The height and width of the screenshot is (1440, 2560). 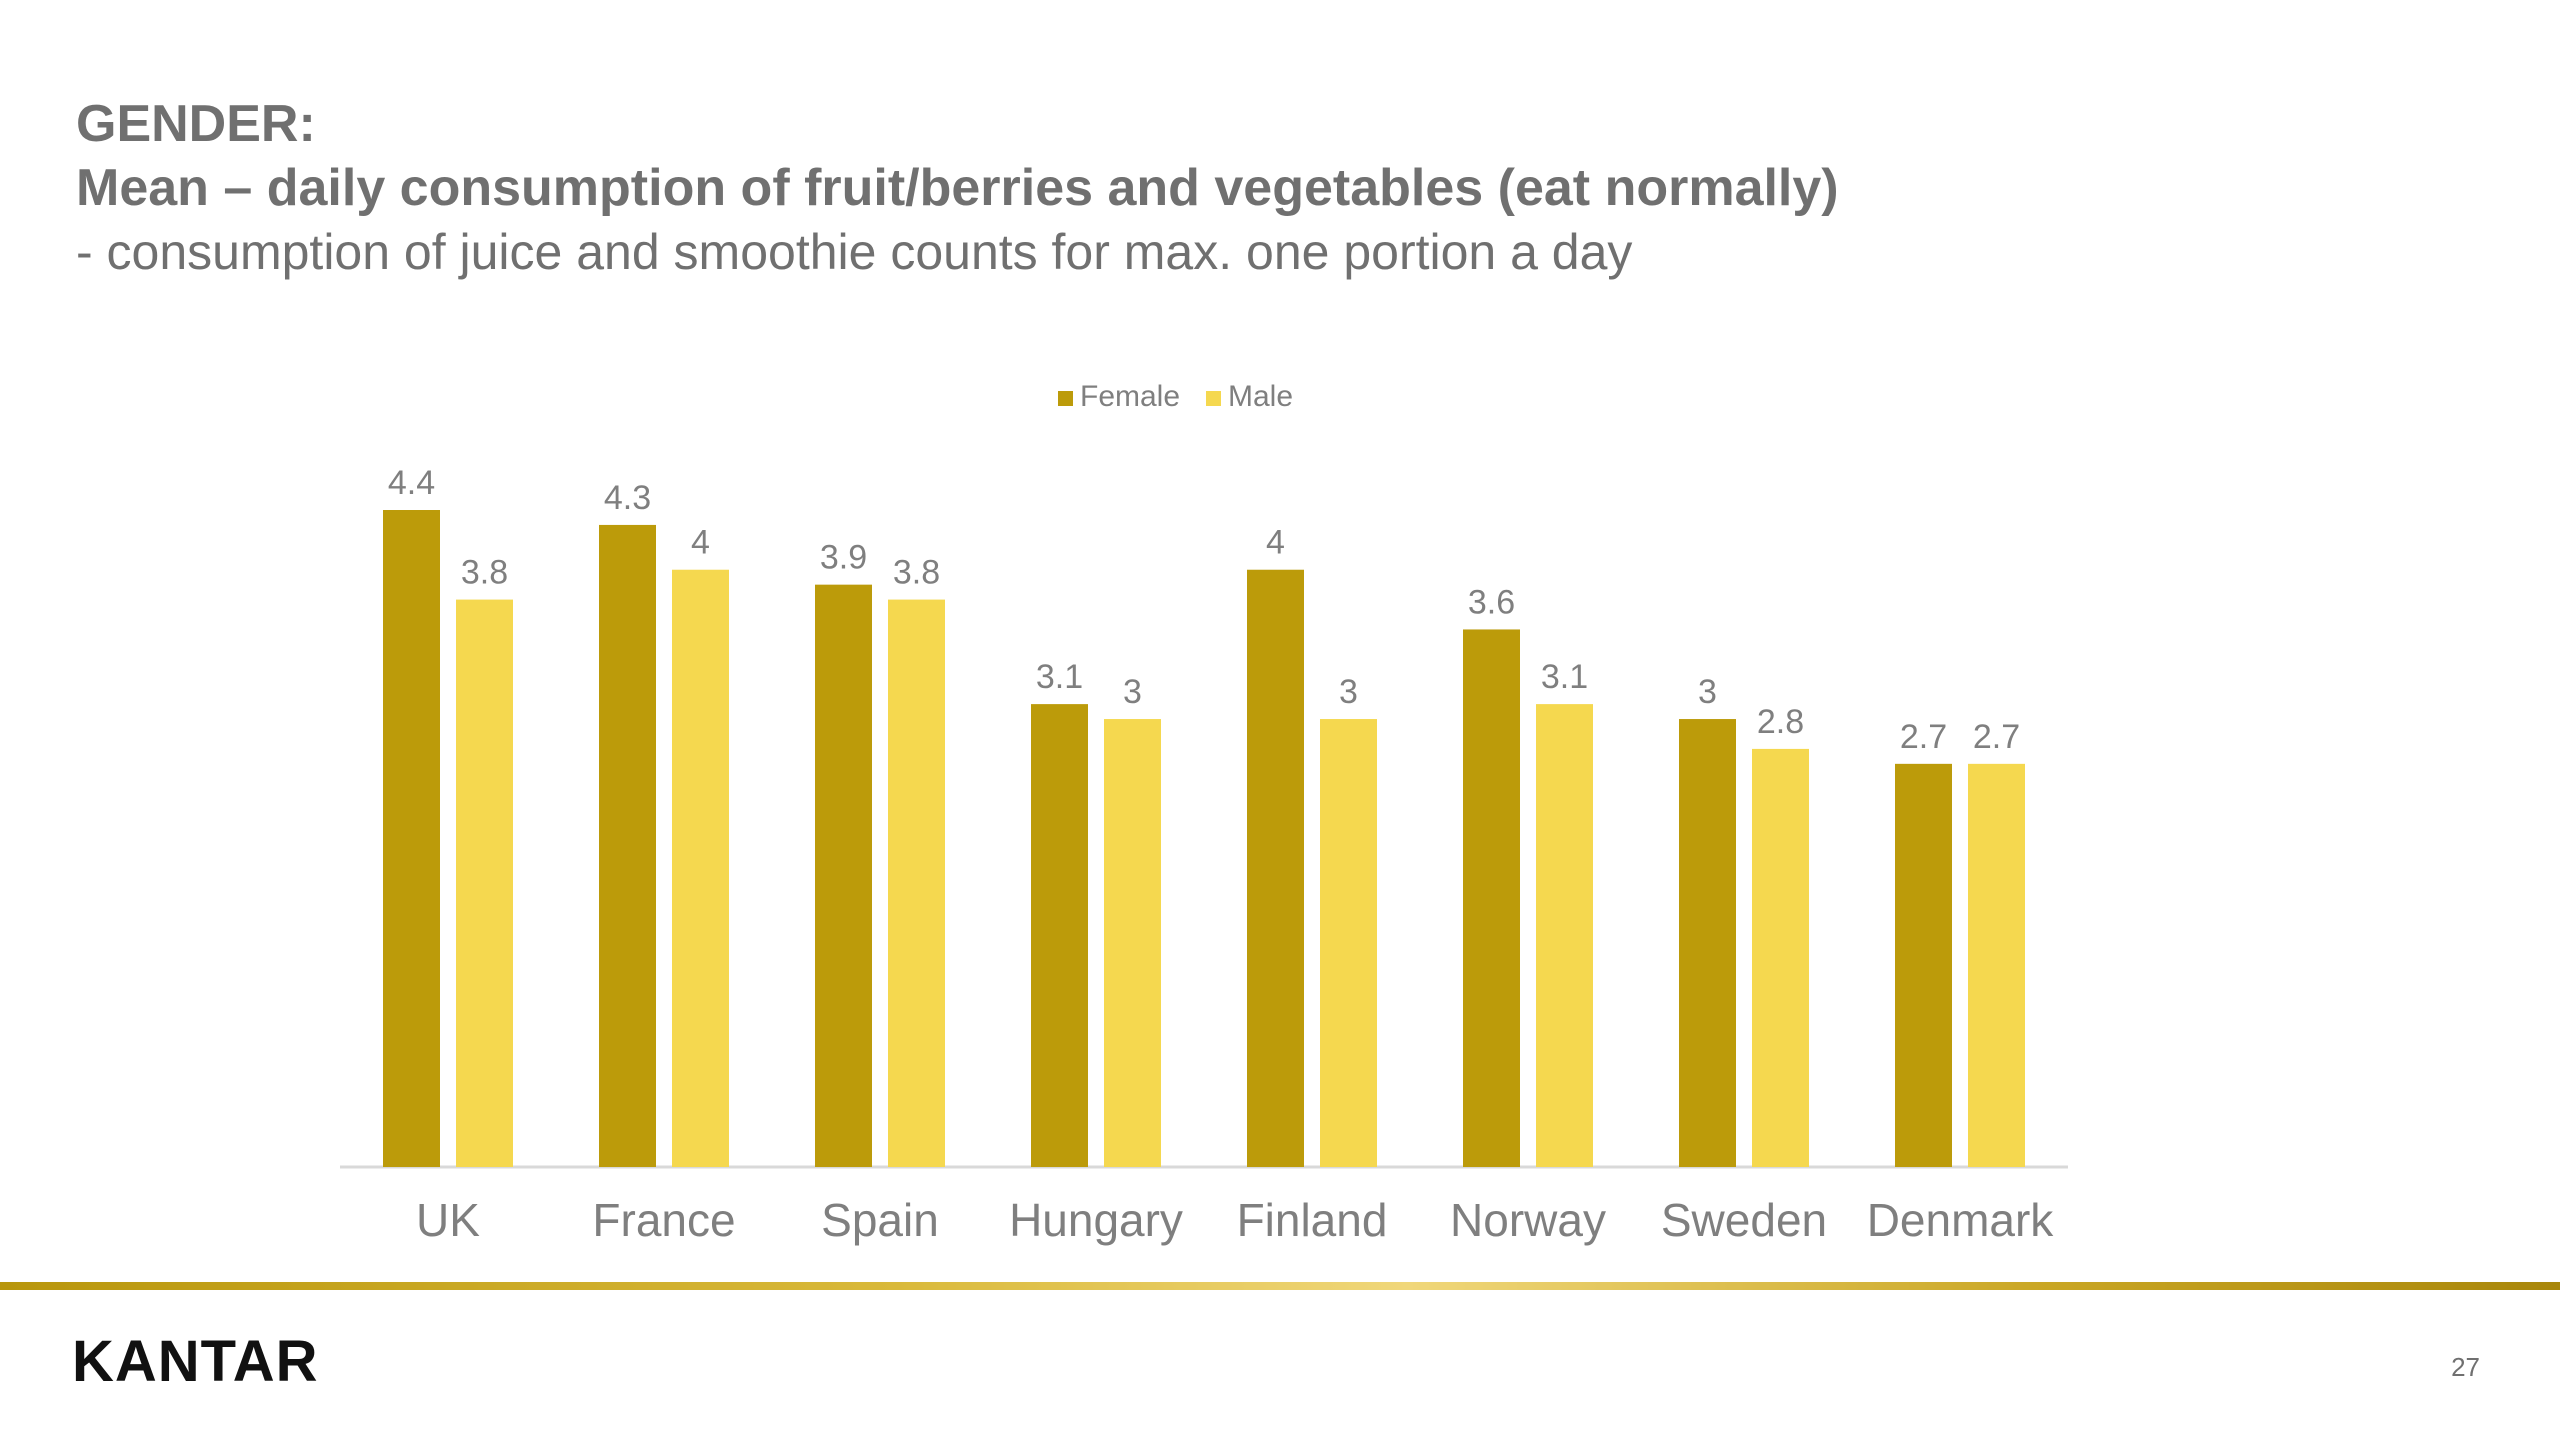 I want to click on bar-male-denmark, so click(x=1996, y=965).